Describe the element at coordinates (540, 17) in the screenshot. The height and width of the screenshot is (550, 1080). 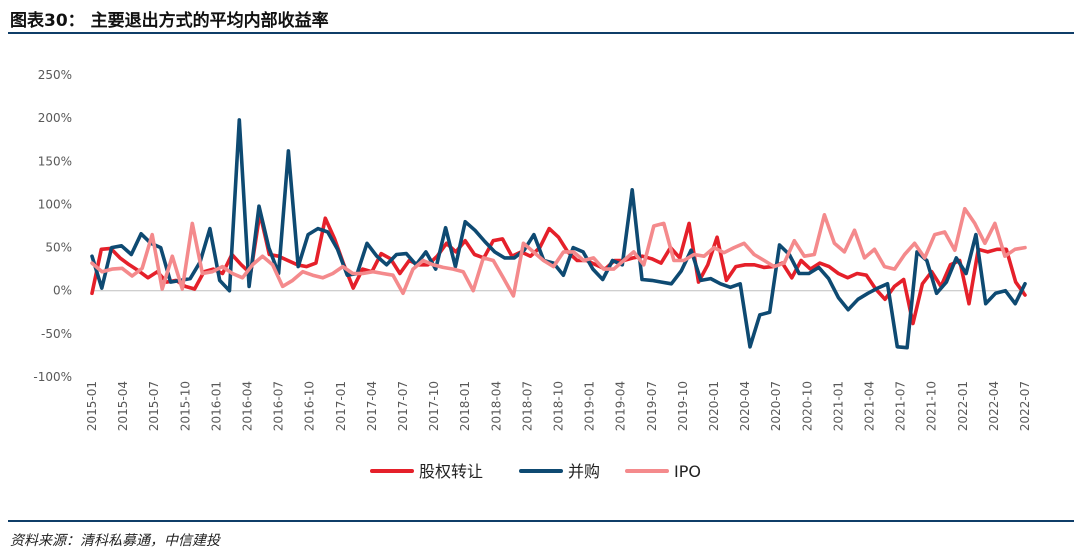
I see `figure-header: 图表30： 主要退出方式的平均内部收益率` at that location.